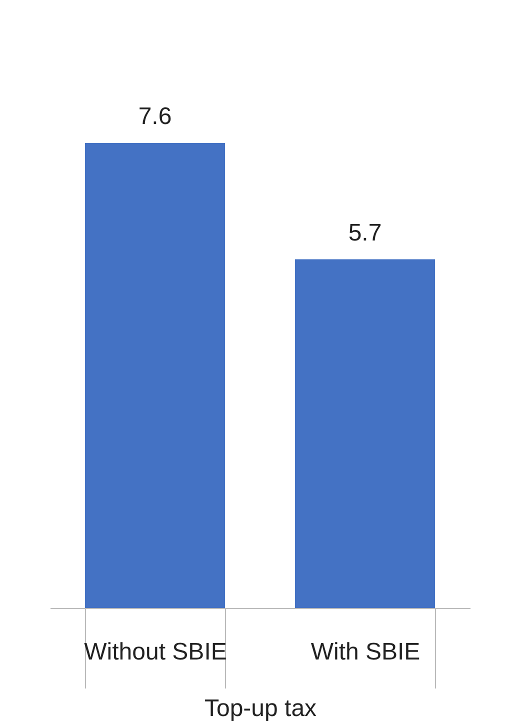 The image size is (518, 721). Describe the element at coordinates (155, 116) in the screenshot. I see `data-label: 7.6` at that location.